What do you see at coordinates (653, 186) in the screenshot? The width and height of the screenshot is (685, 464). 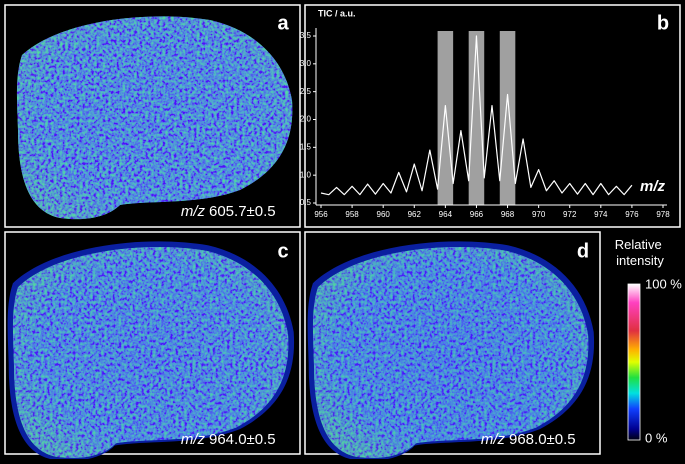 I see `x-axis-label: m/z` at bounding box center [653, 186].